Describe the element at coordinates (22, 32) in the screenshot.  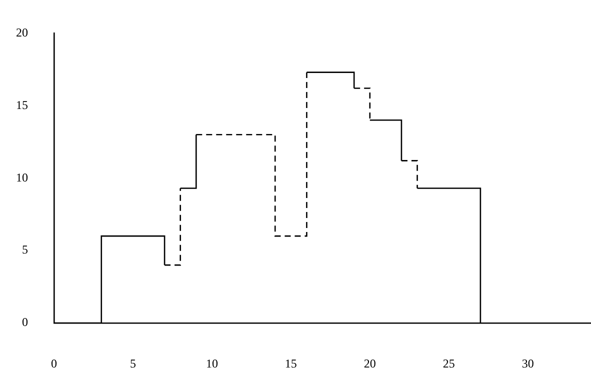
I see `y-tick-label: 20` at that location.